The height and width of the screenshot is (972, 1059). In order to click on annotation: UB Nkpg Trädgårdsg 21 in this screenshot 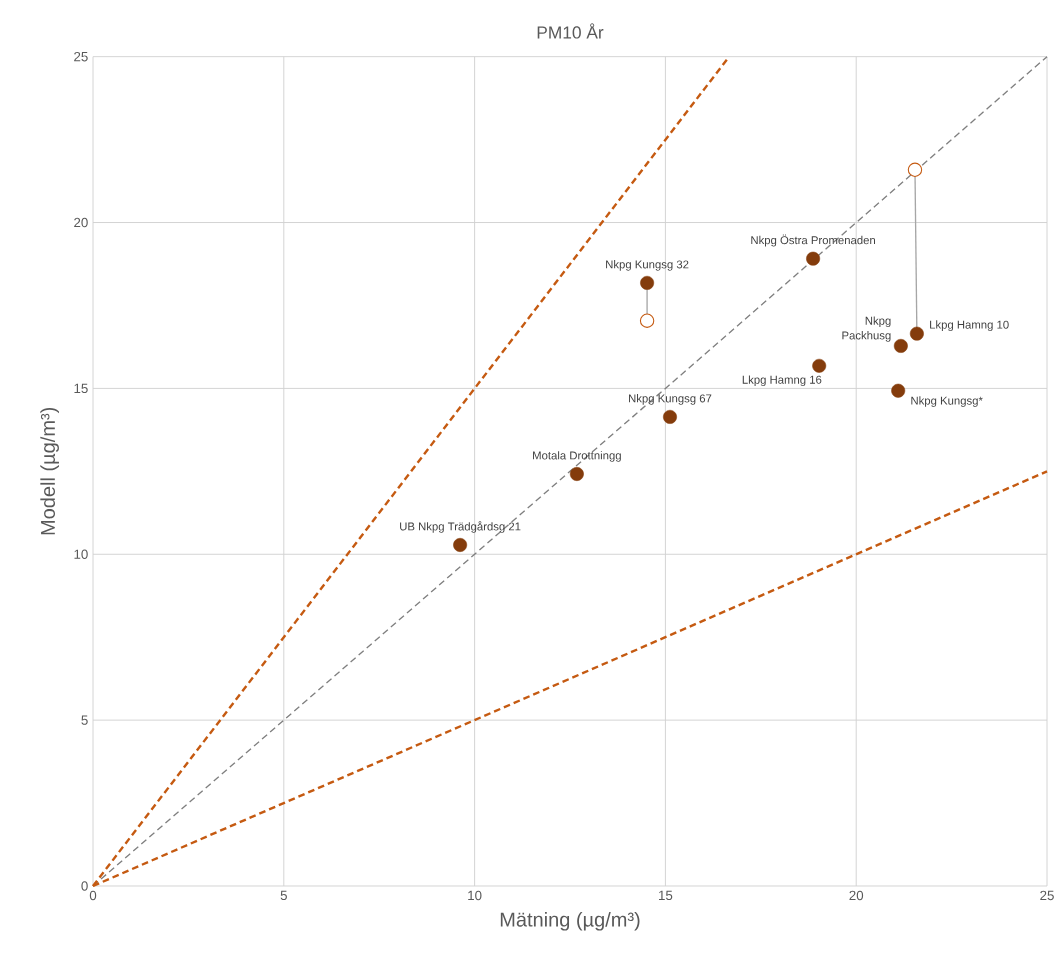, I will do `click(460, 527)`.